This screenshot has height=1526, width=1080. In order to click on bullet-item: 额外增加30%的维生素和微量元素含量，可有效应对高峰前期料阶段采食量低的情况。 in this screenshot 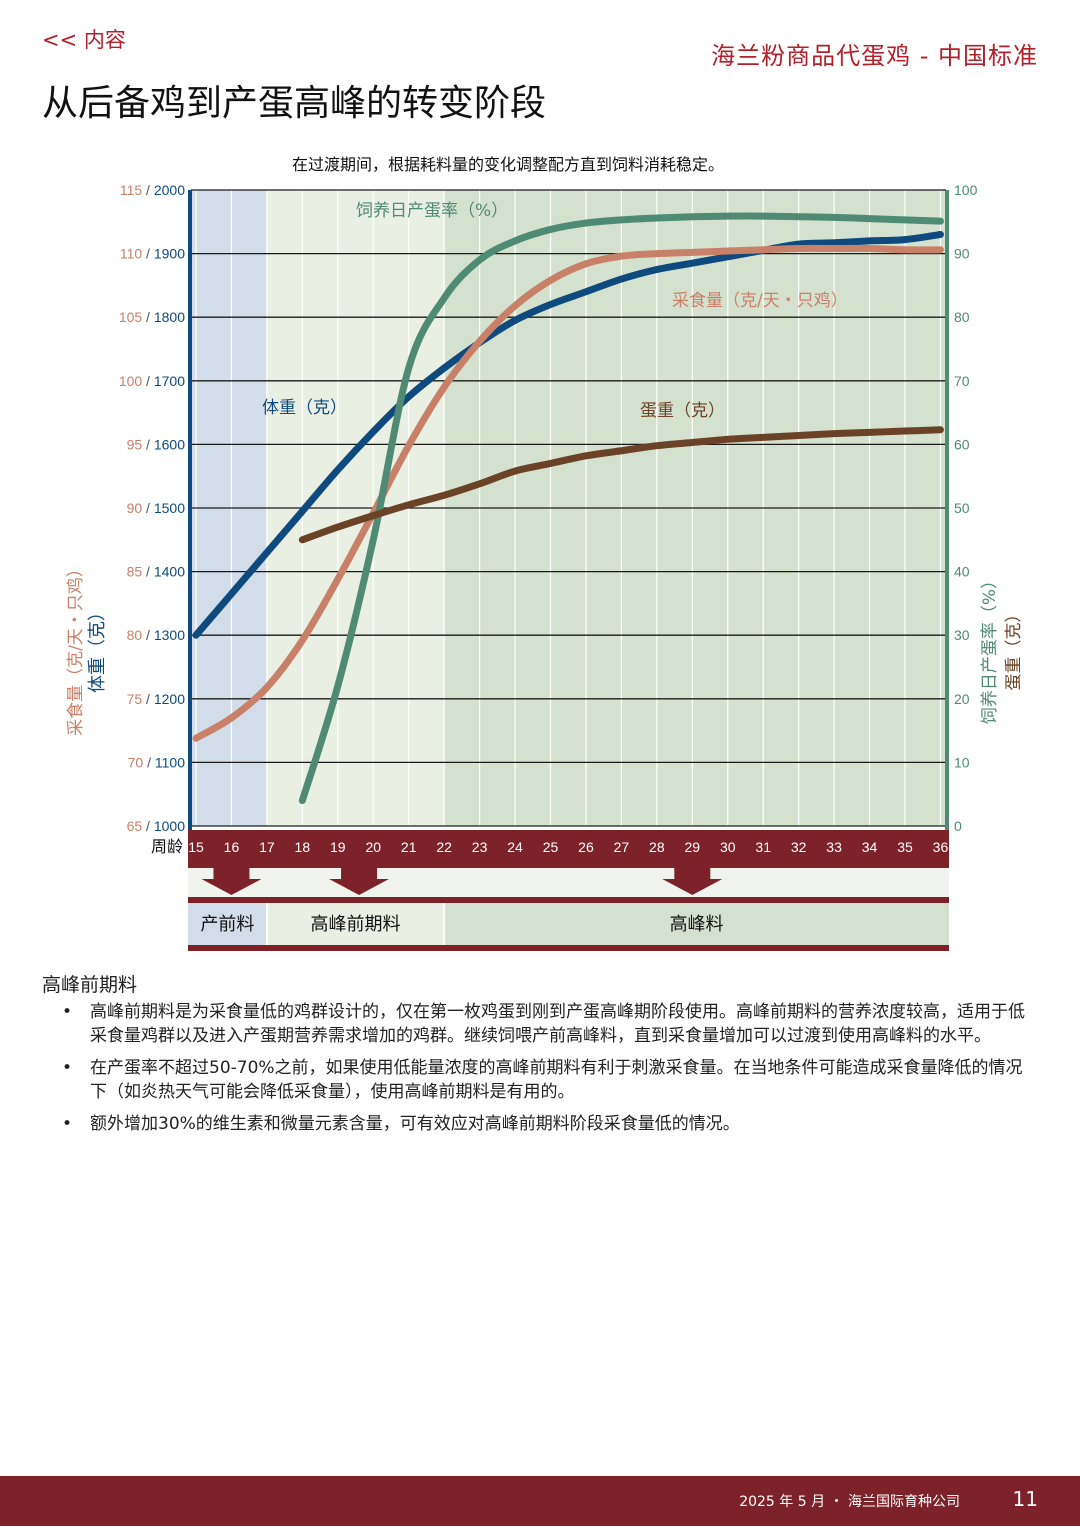, I will do `click(537, 1124)`.